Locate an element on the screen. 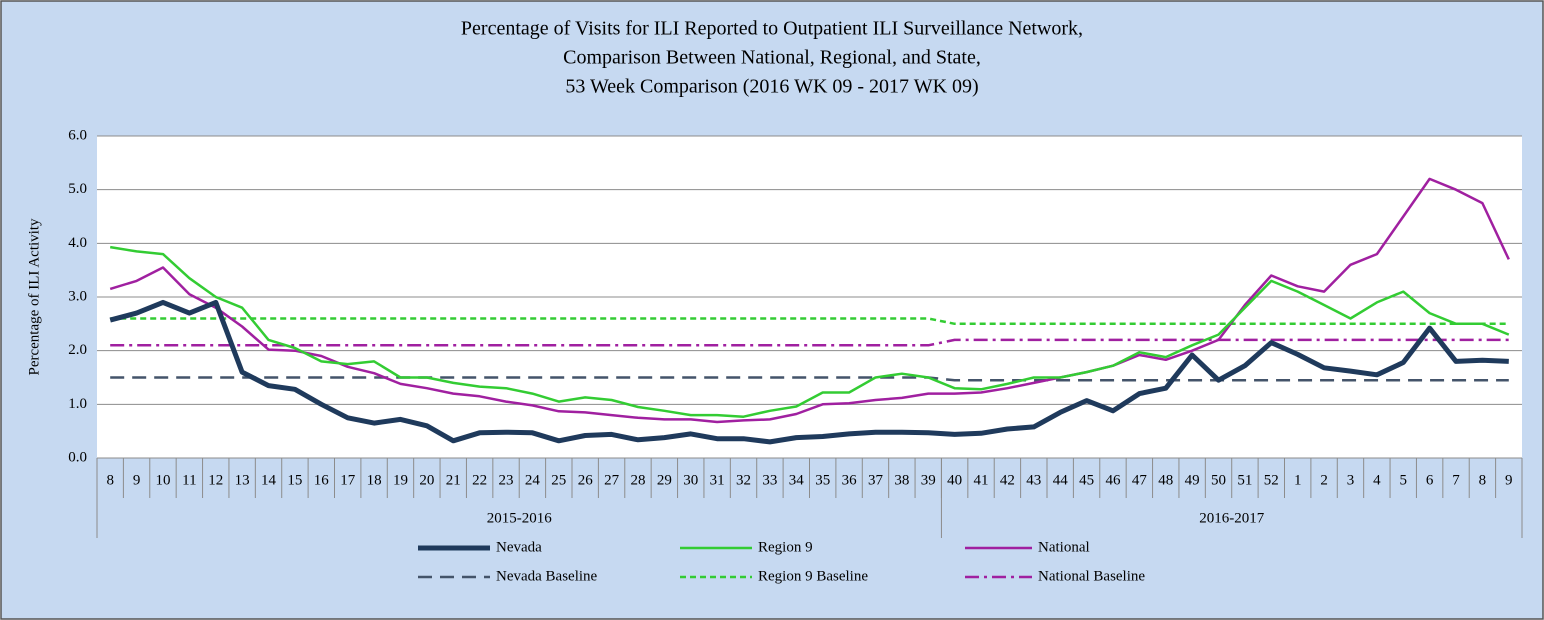 This screenshot has width=1544, height=620. legend-label: National is located at coordinates (1064, 547).